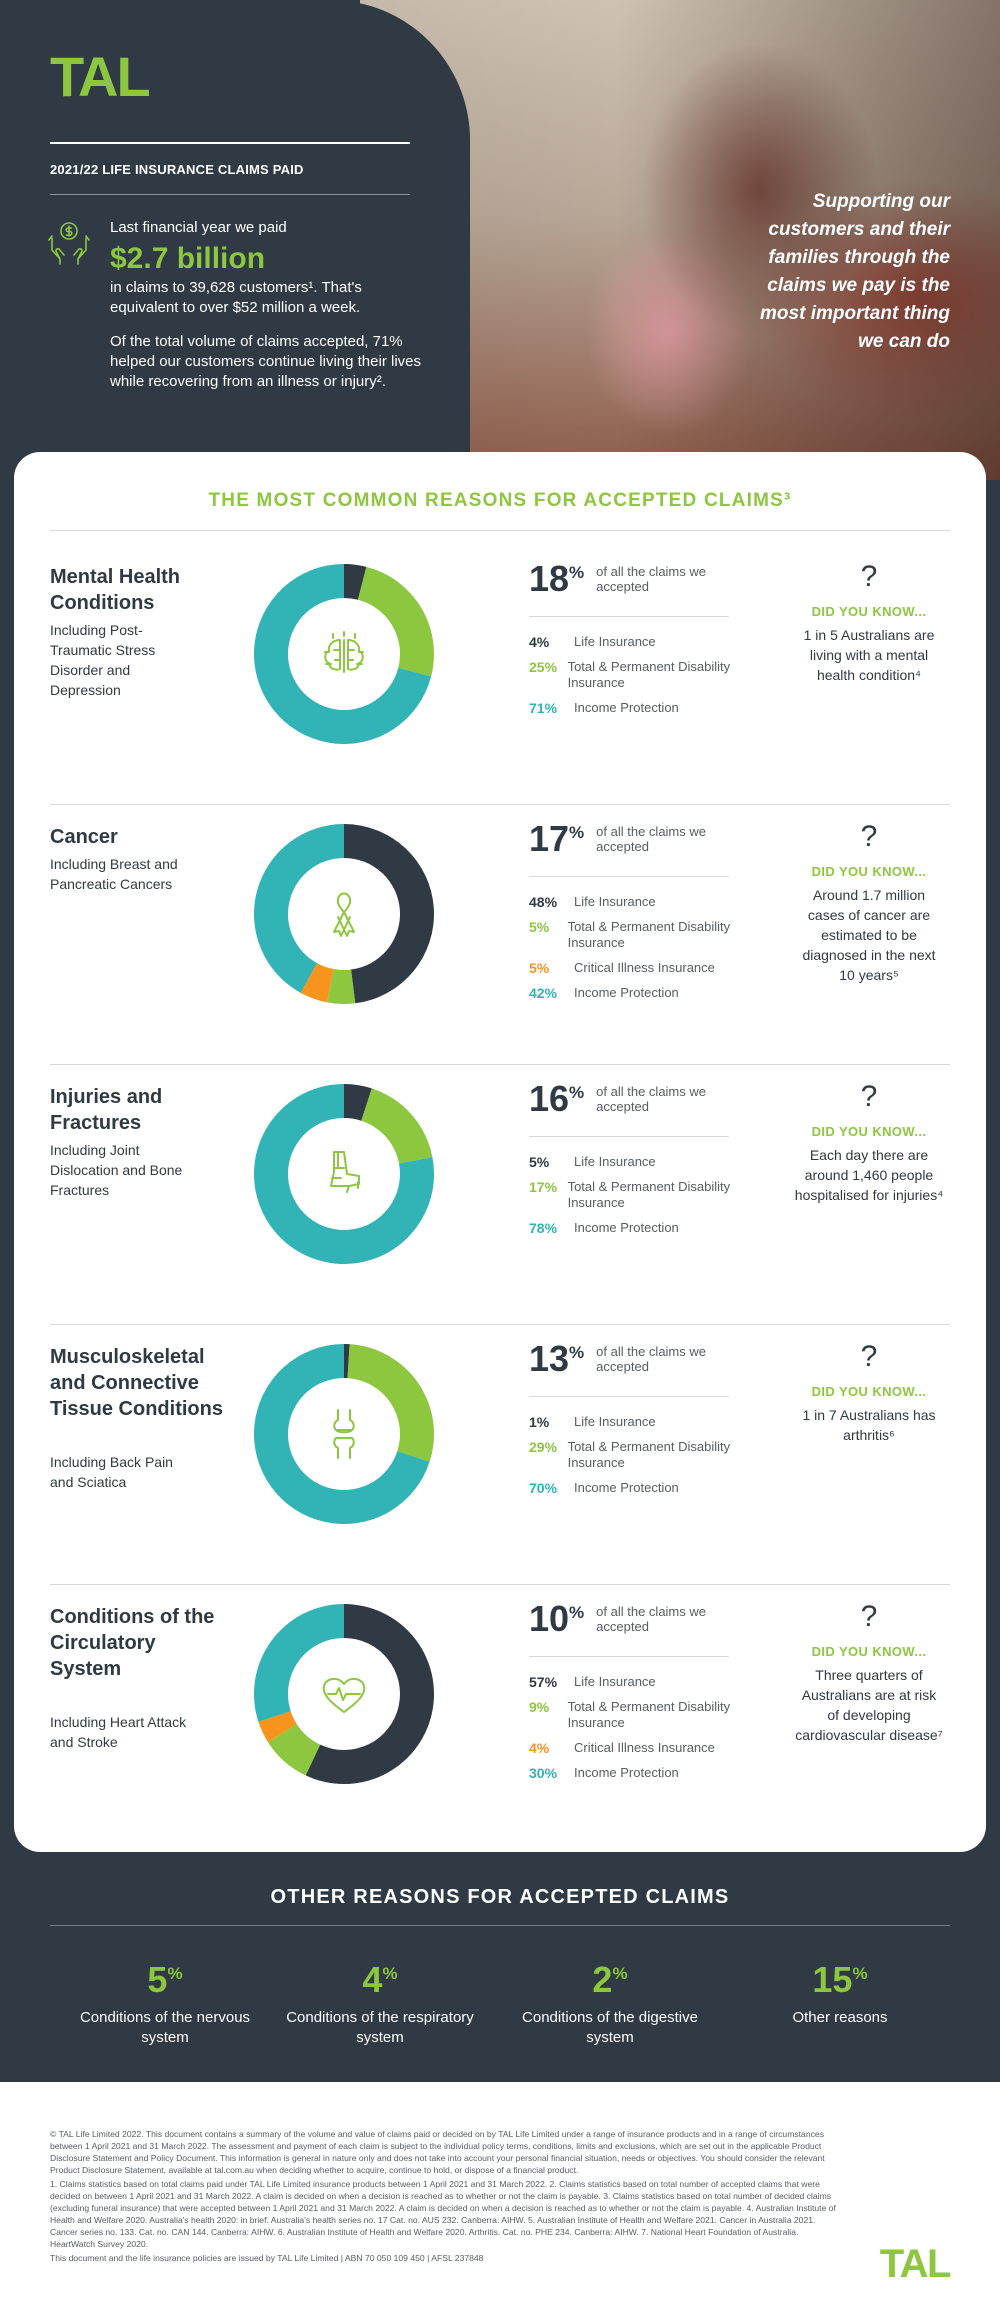  What do you see at coordinates (840, 2017) in the screenshot?
I see `other-reason-label: Other reasons` at bounding box center [840, 2017].